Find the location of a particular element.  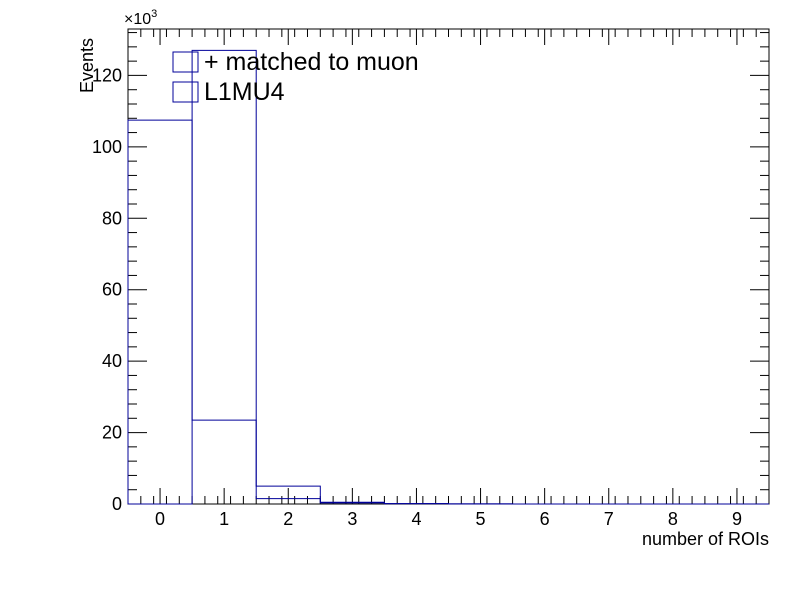

y-tick-label: 20 is located at coordinates (112, 433).